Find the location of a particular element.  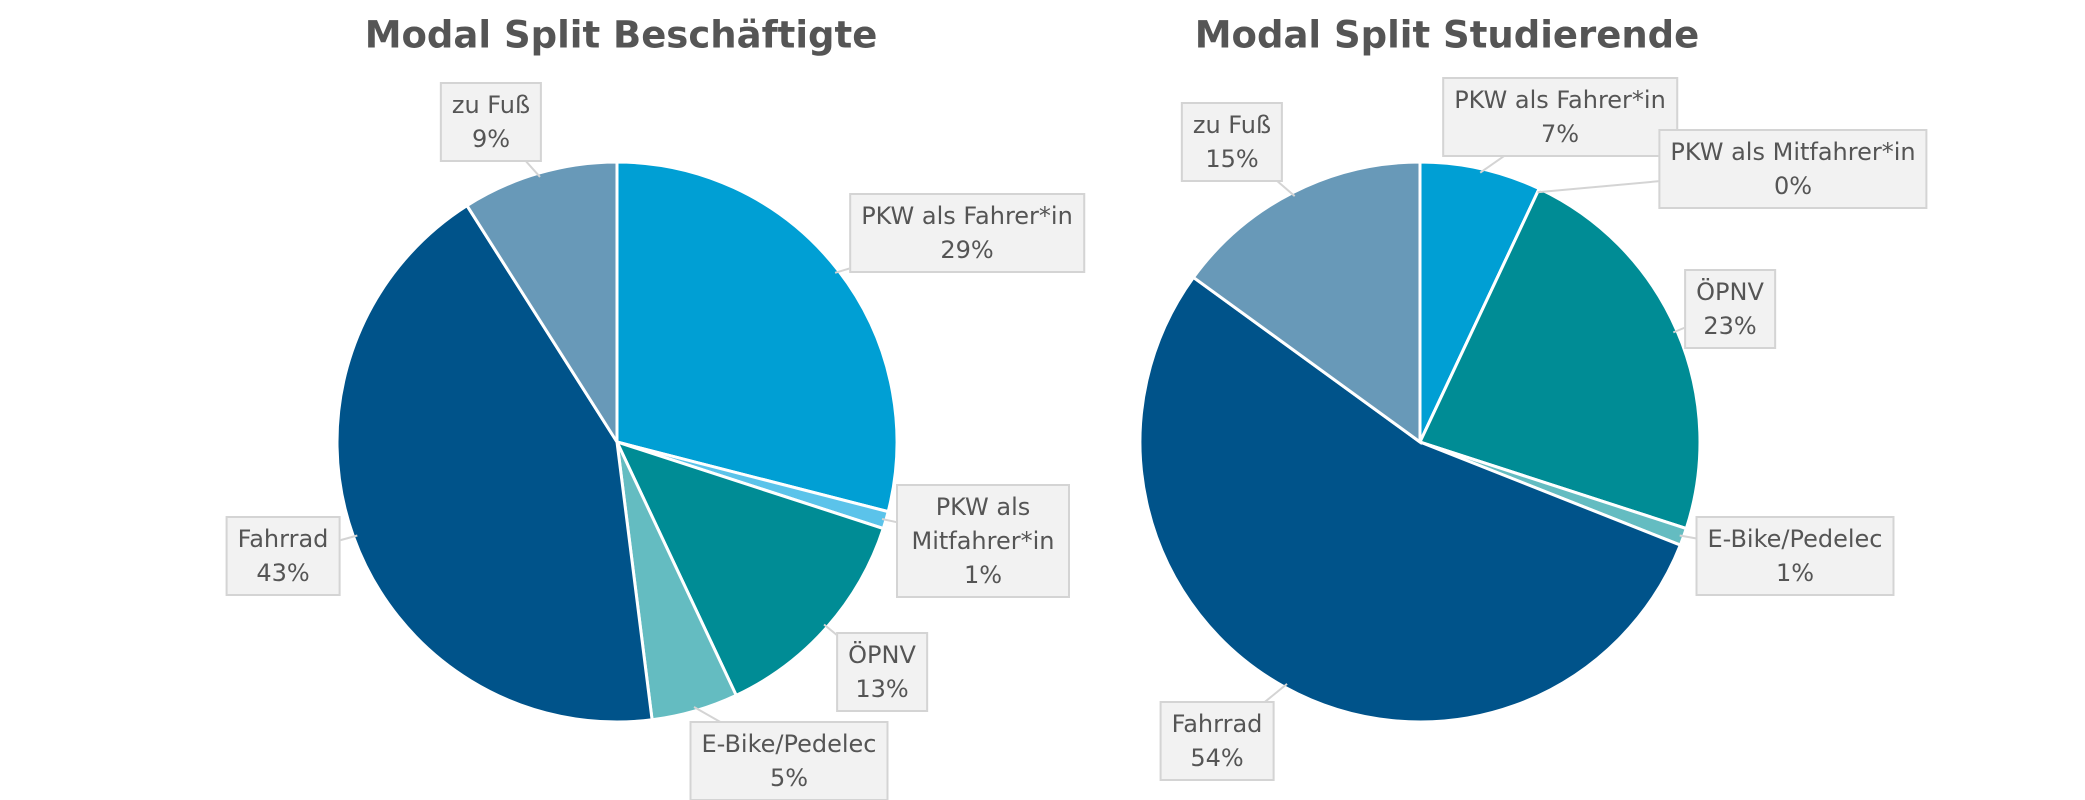

data-label: zu Fuß 15% is located at coordinates (1232, 142).